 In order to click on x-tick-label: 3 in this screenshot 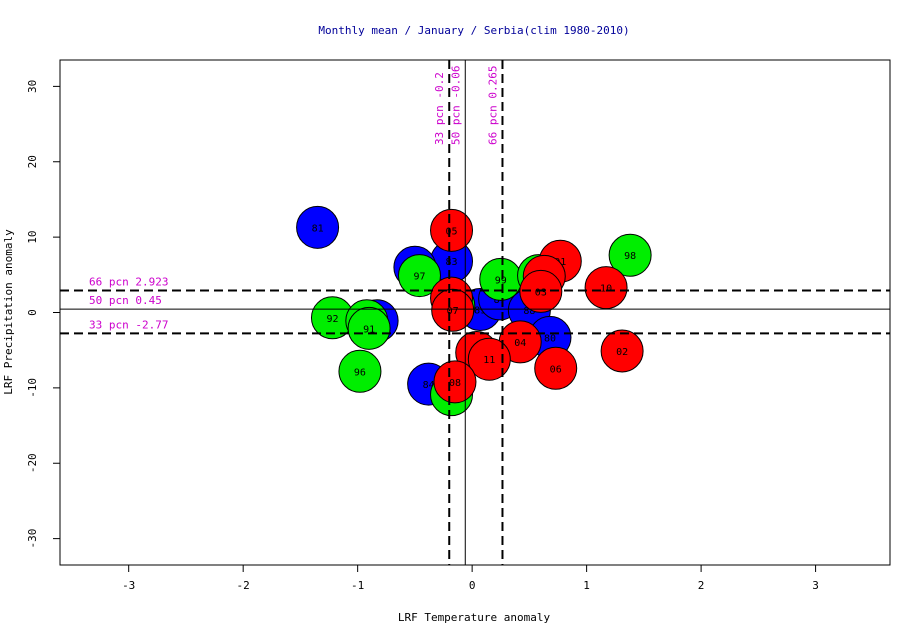, I will do `click(815, 585)`.